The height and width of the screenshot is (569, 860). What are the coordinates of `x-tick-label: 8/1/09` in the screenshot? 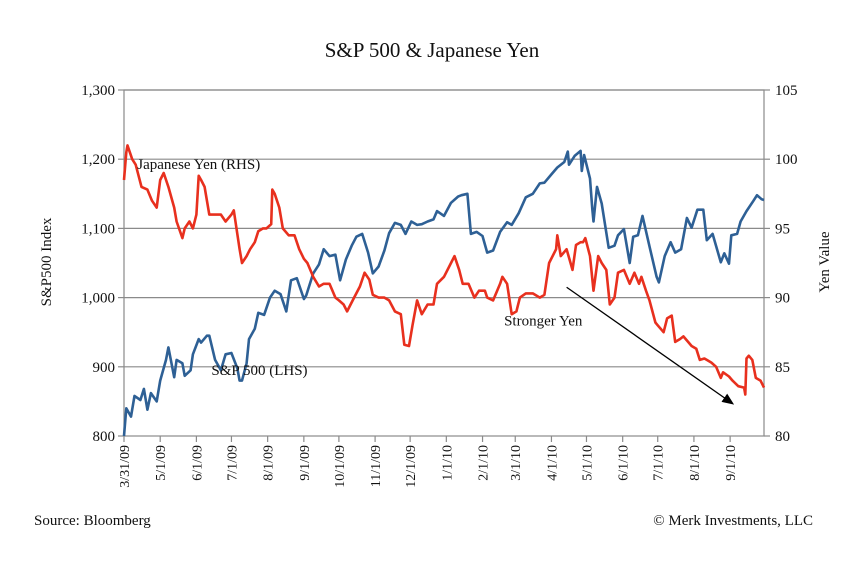 It's located at (269, 463).